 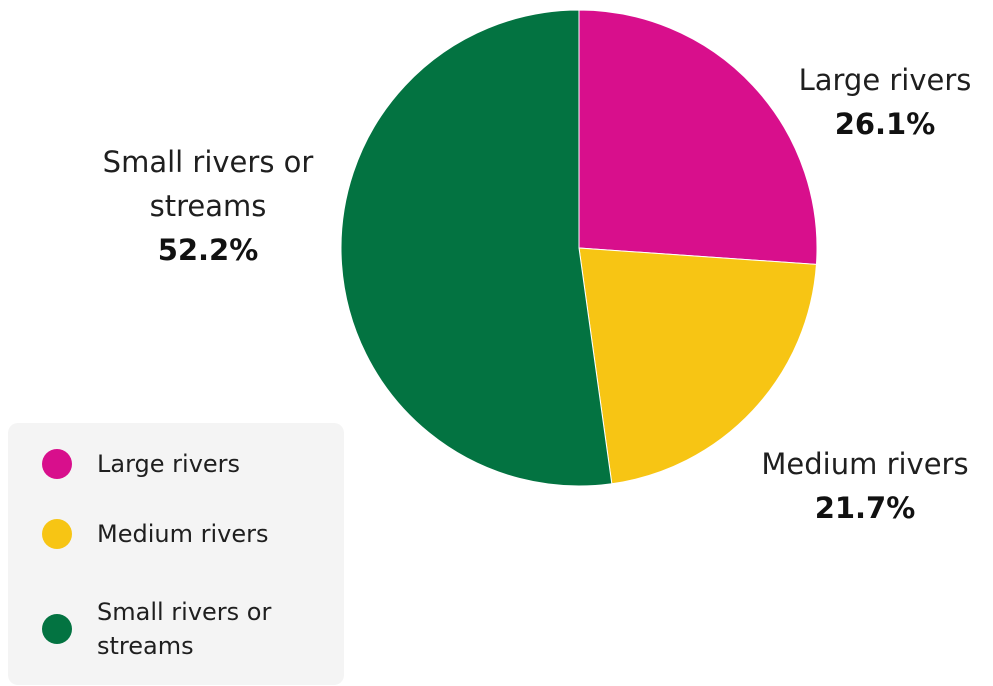 What do you see at coordinates (183, 534) in the screenshot?
I see `legend-label-medium-rivers: Medium rivers` at bounding box center [183, 534].